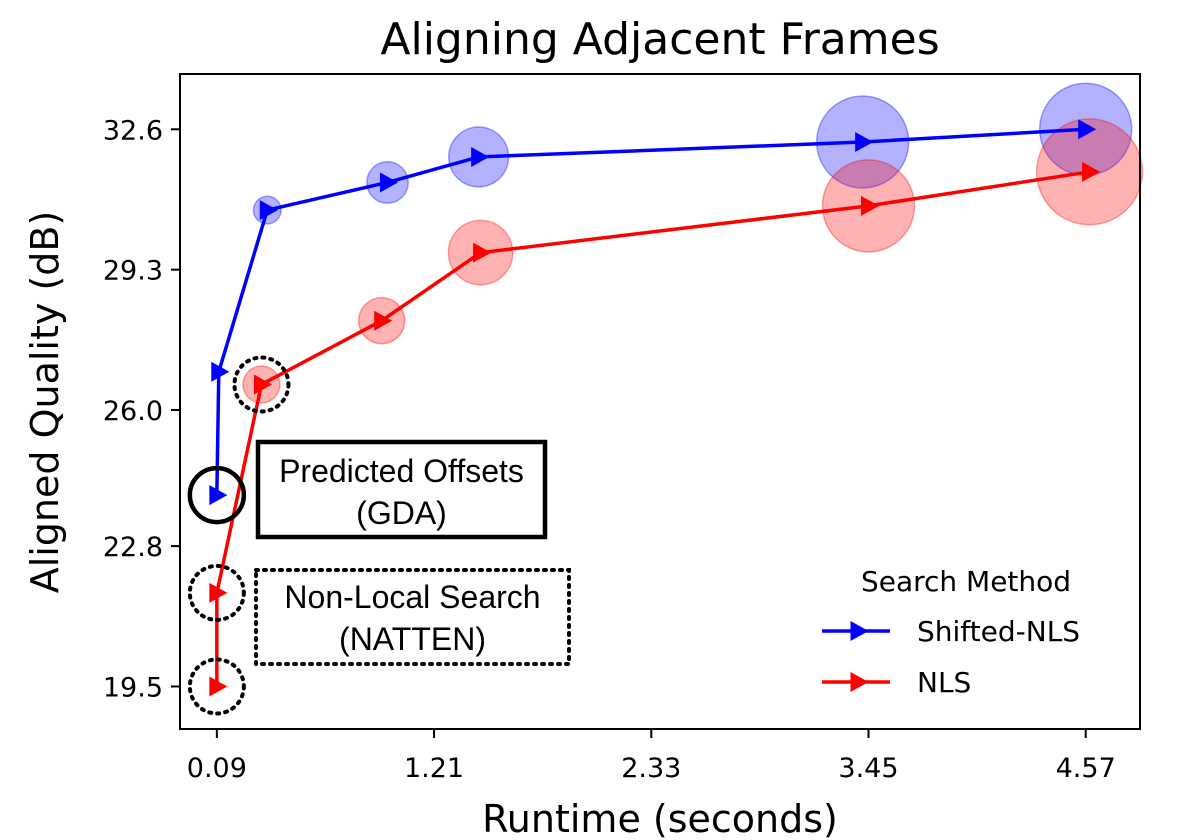 Image resolution: width=1200 pixels, height=840 pixels. Describe the element at coordinates (412, 597) in the screenshot. I see `annotation-text: Non-Local Search` at that location.